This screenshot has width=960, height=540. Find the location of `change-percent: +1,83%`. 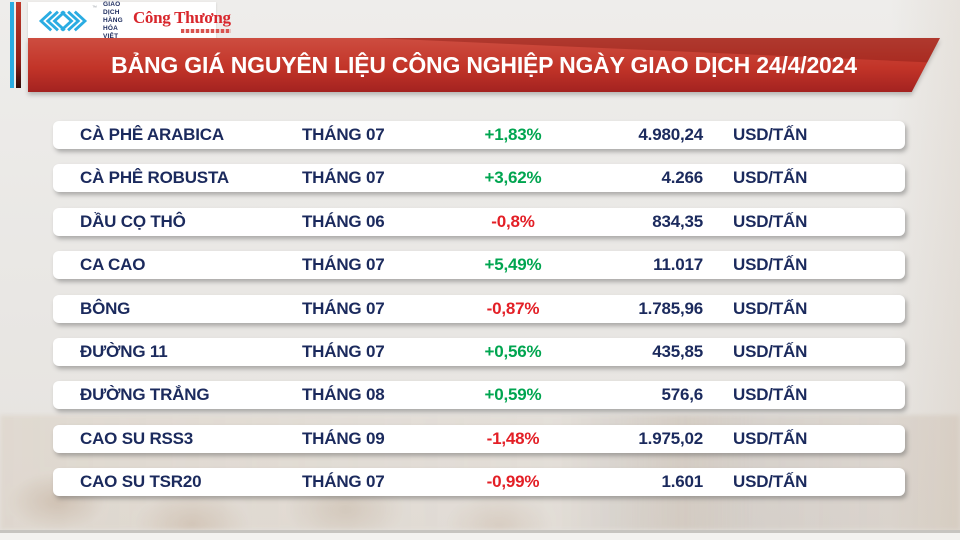

change-percent: +1,83% is located at coordinates (513, 134).